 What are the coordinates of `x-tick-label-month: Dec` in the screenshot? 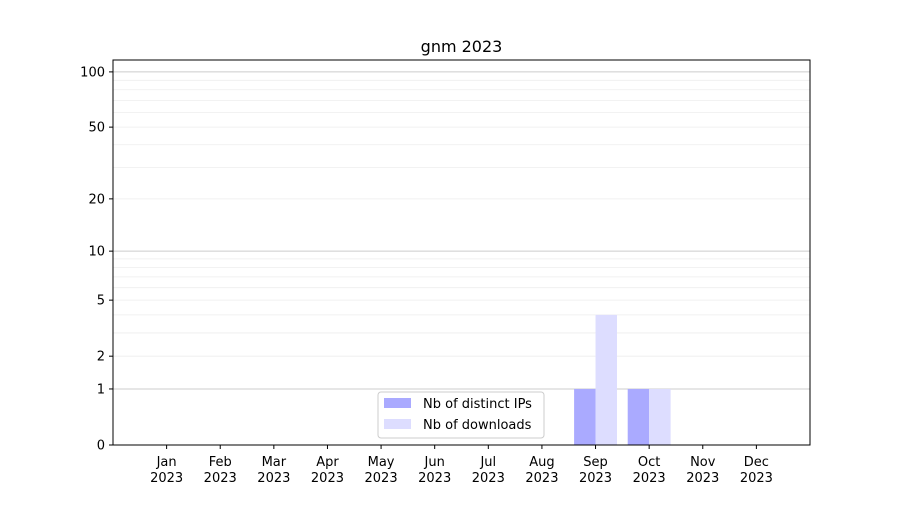 It's located at (756, 462).